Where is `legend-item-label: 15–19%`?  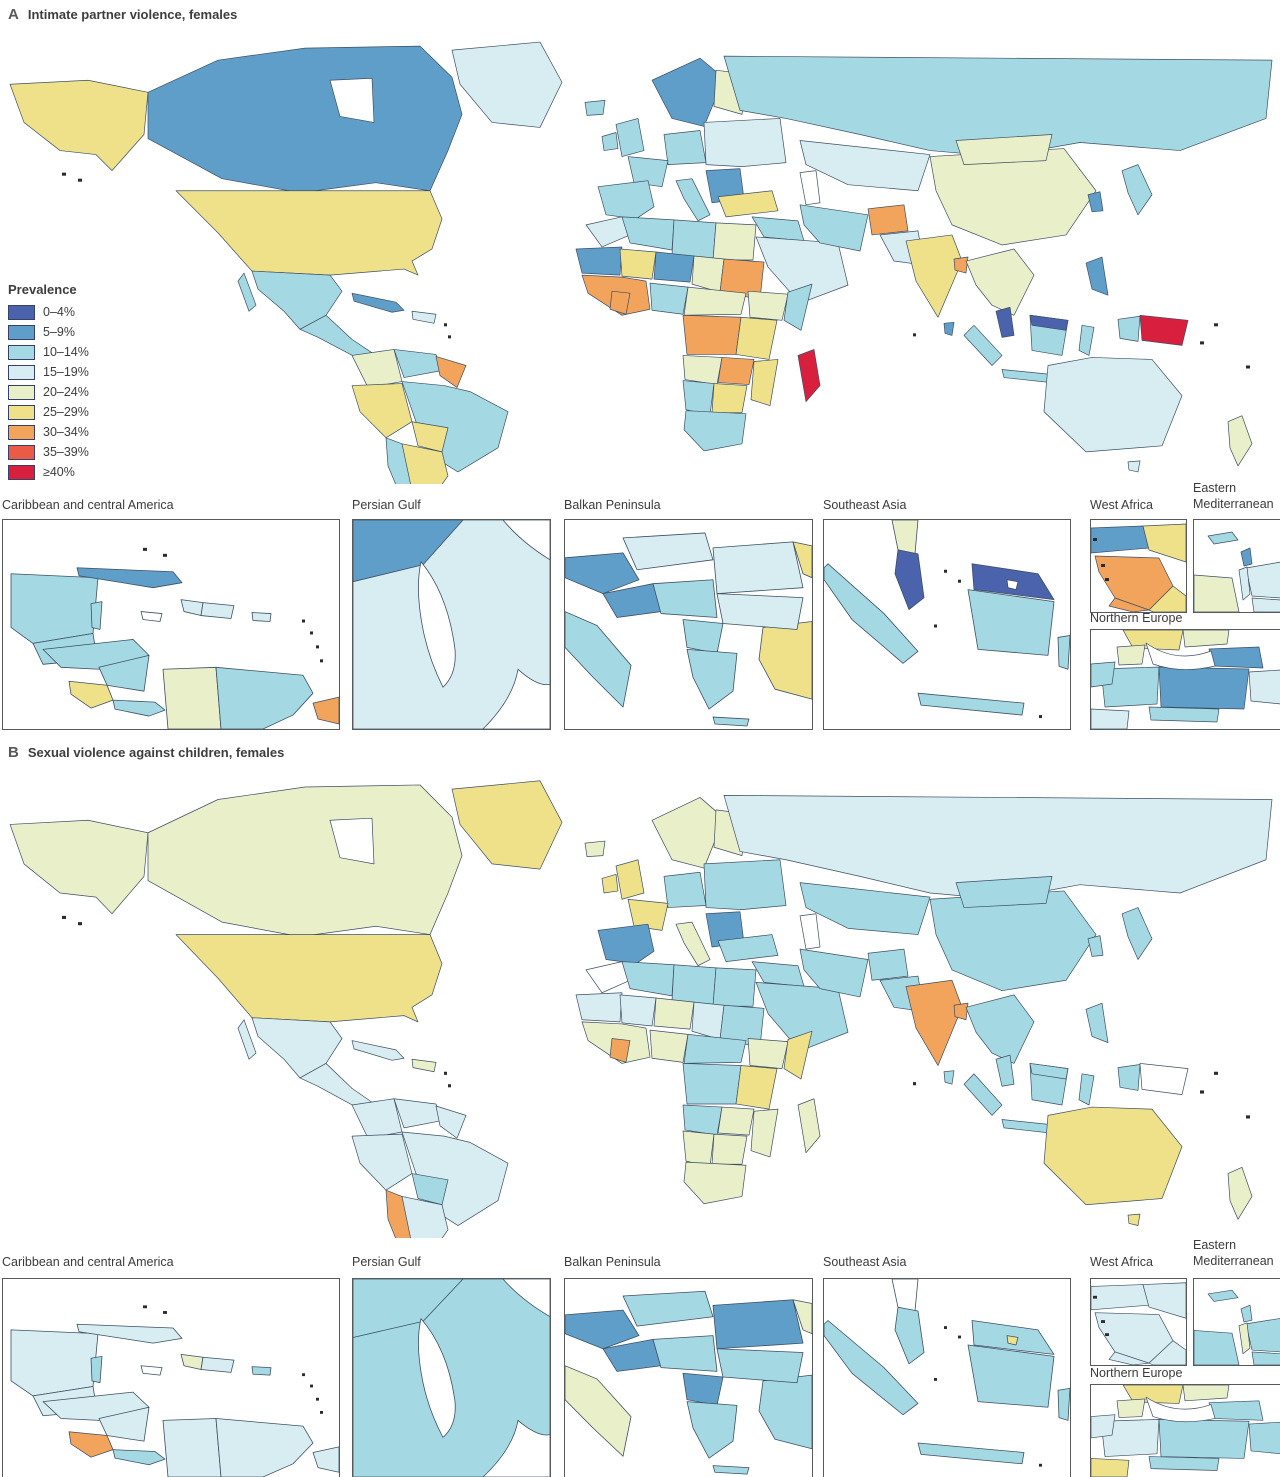 legend-item-label: 15–19% is located at coordinates (66, 372).